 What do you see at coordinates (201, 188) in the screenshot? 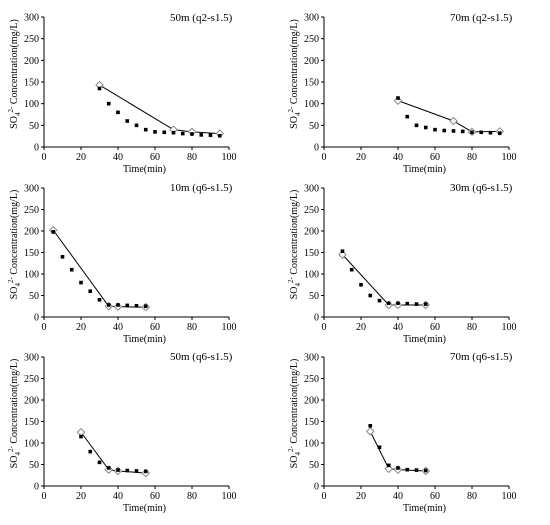
I see `chart-title: 10m (q6-s1.5)` at bounding box center [201, 188].